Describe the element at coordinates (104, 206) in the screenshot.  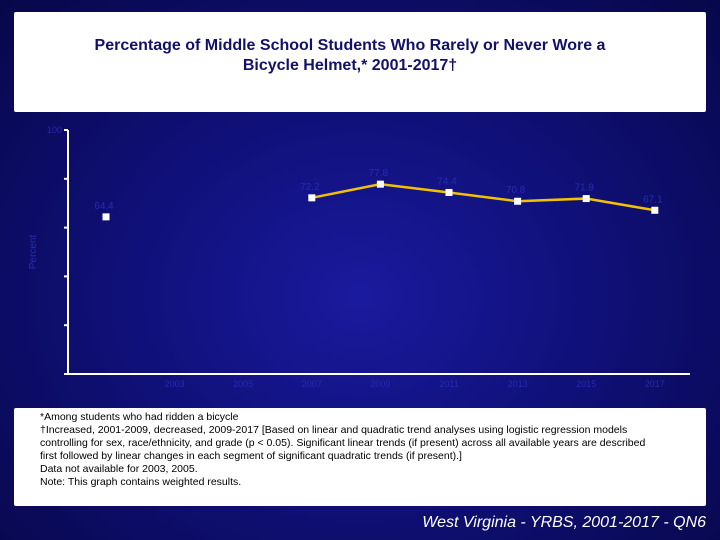
I see `data-label: 64.4` at that location.